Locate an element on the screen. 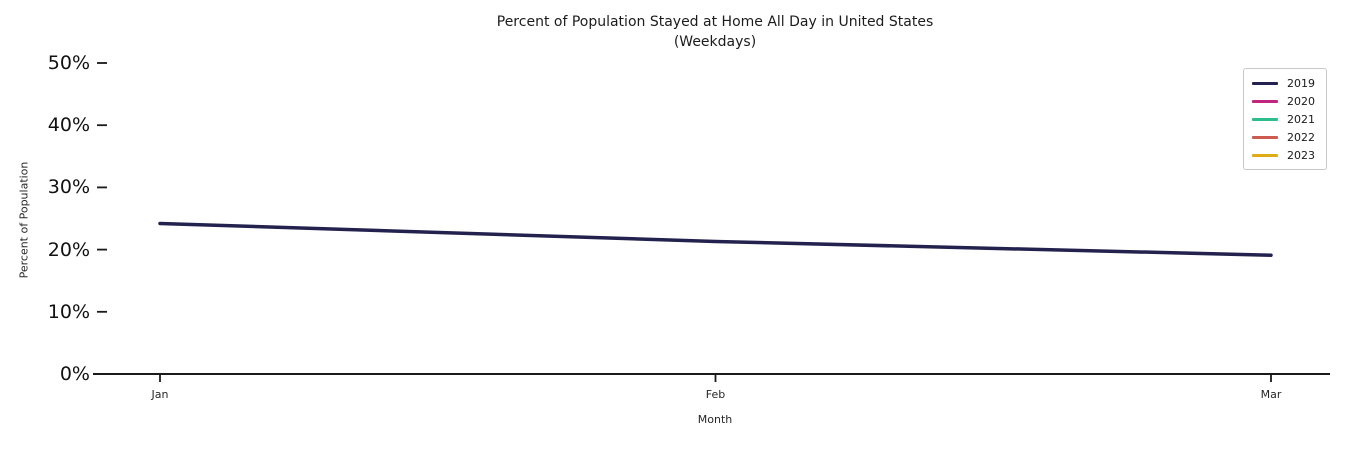 The image size is (1350, 450). x-axis-label: Month is located at coordinates (715, 419).